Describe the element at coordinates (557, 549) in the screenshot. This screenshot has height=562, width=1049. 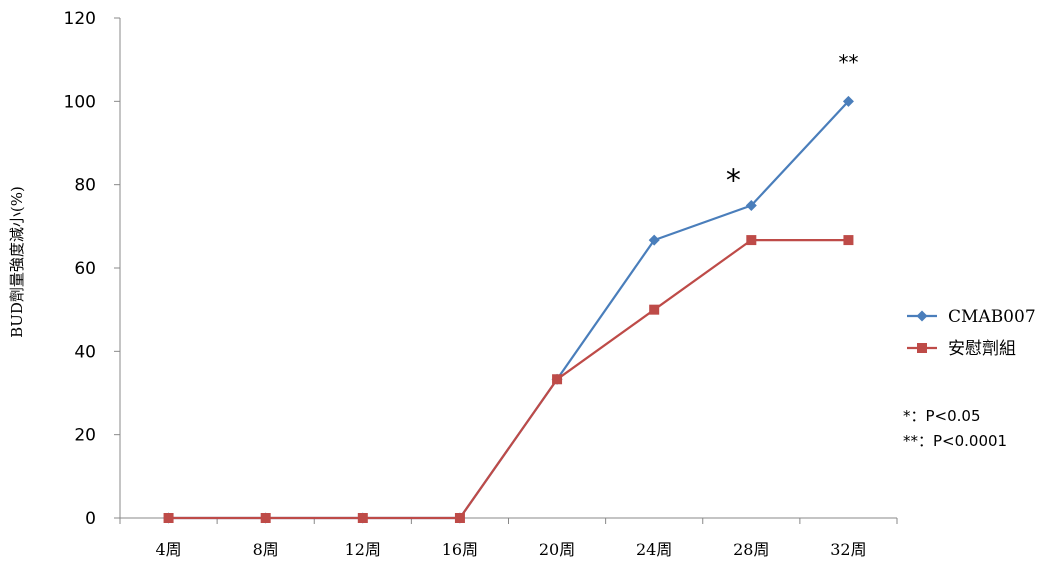
I see `x-tick-label: 20周` at that location.